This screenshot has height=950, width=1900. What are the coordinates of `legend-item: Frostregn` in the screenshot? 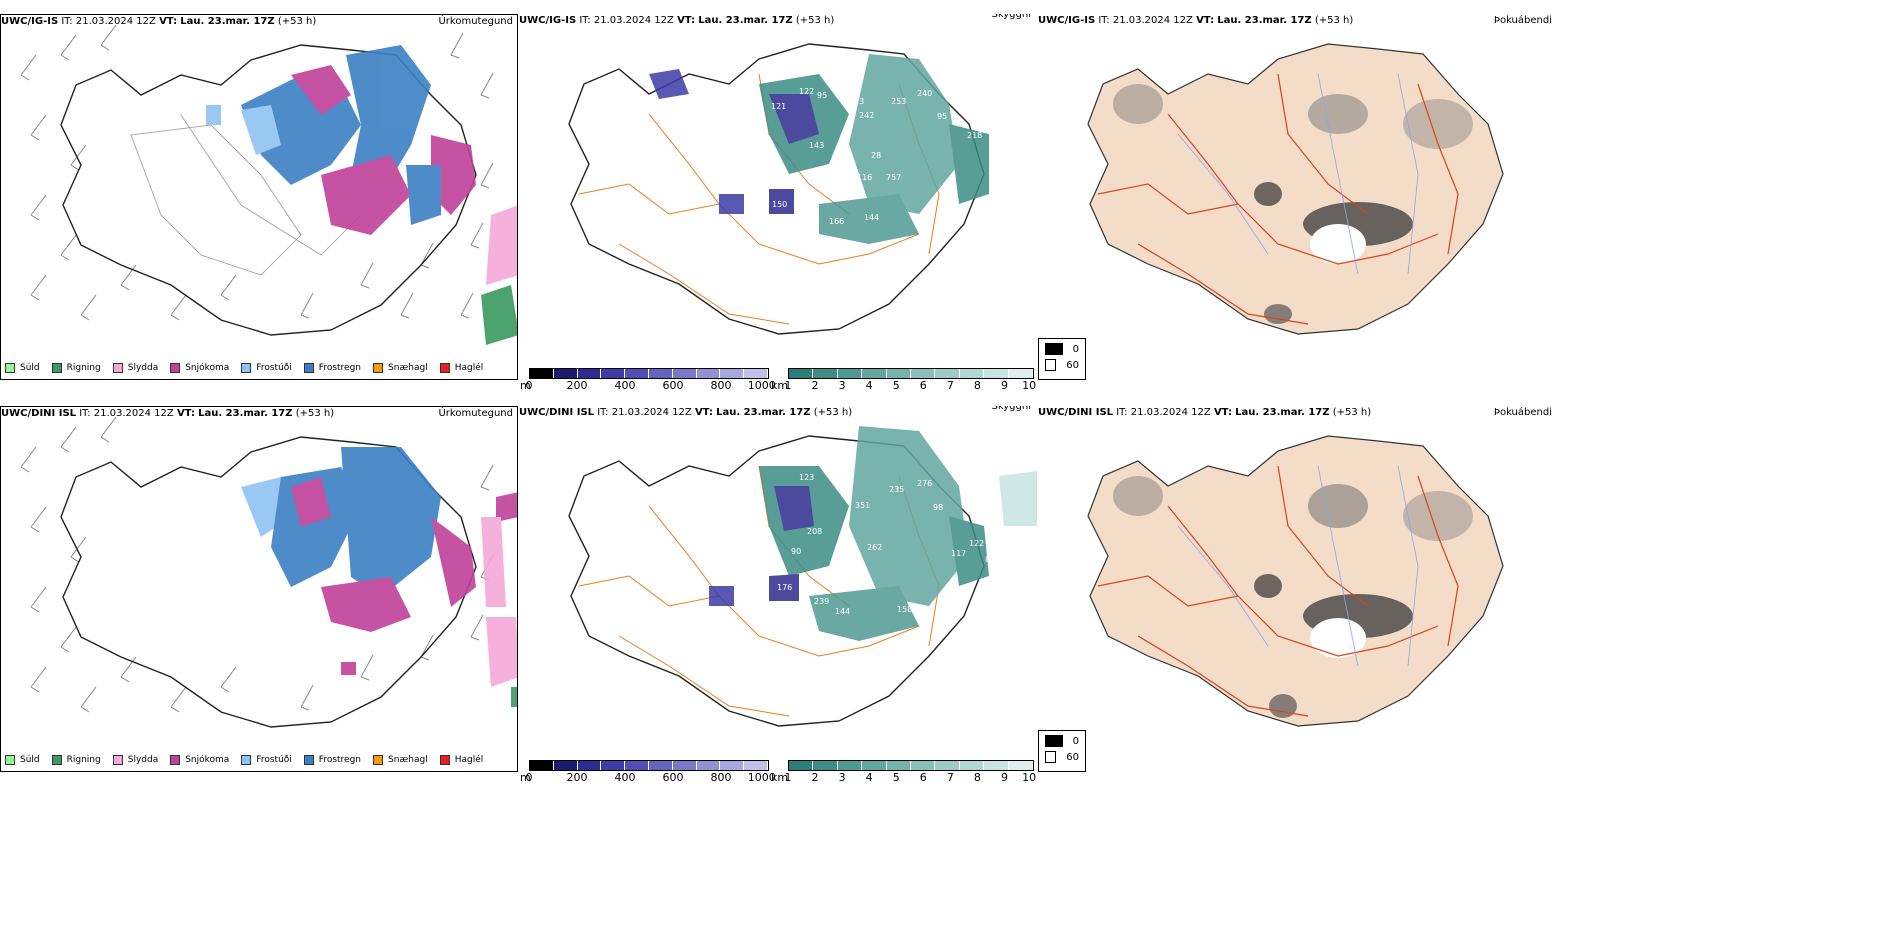 It's located at (332, 368).